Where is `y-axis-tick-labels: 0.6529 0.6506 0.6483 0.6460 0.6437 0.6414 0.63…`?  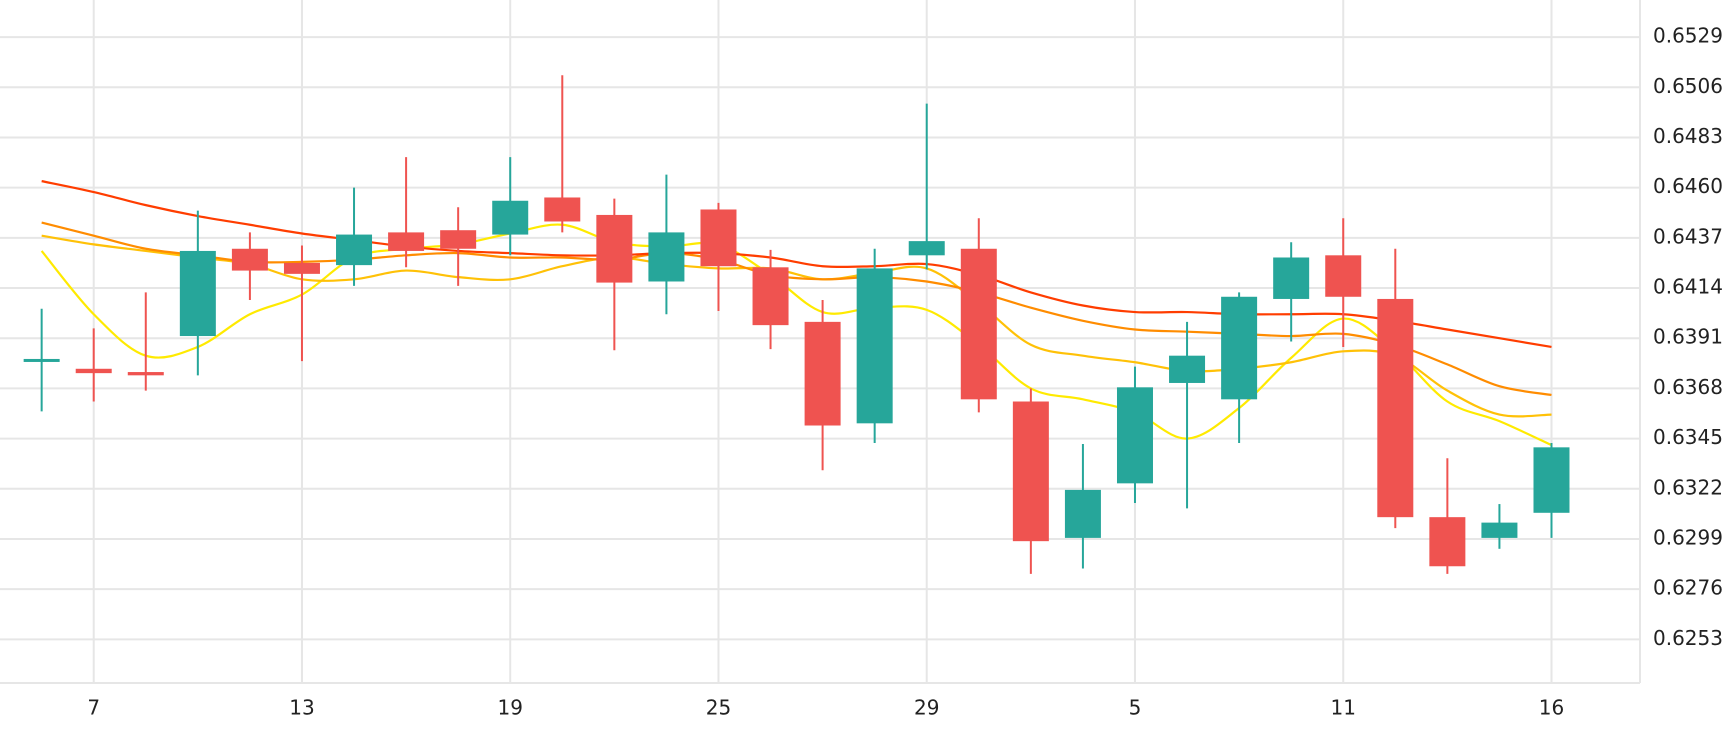 y-axis-tick-labels: 0.6529 0.6506 0.6483 0.6460 0.6437 0.6414 0.63… is located at coordinates (1688, 337).